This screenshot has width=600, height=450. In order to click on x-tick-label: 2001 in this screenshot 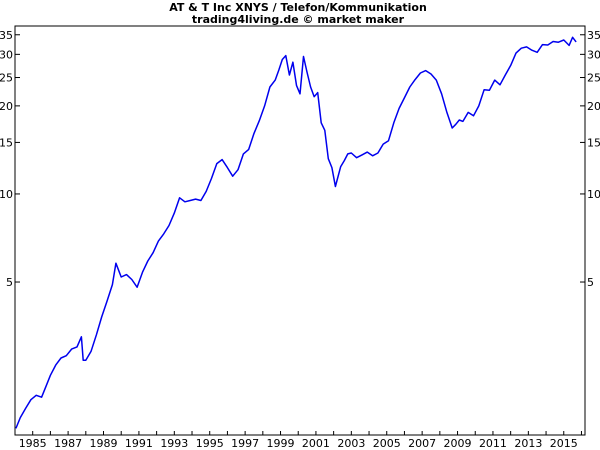, I will do `click(316, 443)`.